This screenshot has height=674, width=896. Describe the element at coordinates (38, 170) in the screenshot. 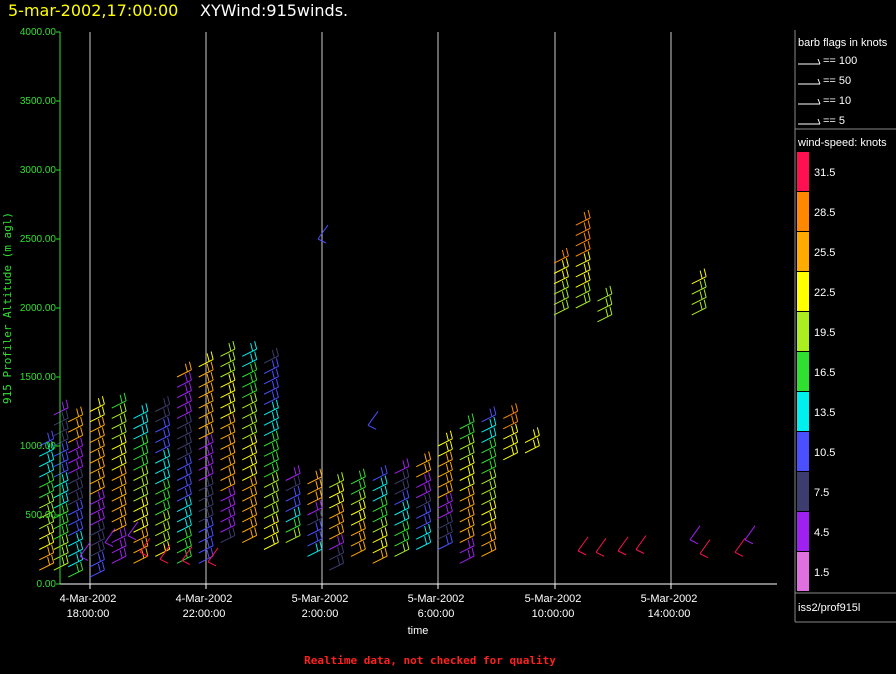

I see `y-tick-label: 3000.00` at that location.